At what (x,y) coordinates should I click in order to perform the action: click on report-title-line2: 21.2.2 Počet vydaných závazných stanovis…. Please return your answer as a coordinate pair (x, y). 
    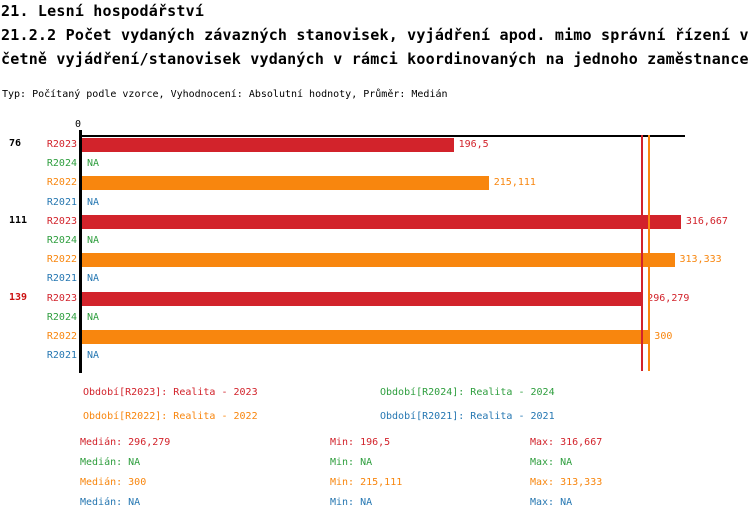
    Looking at the image, I should click on (375, 35).